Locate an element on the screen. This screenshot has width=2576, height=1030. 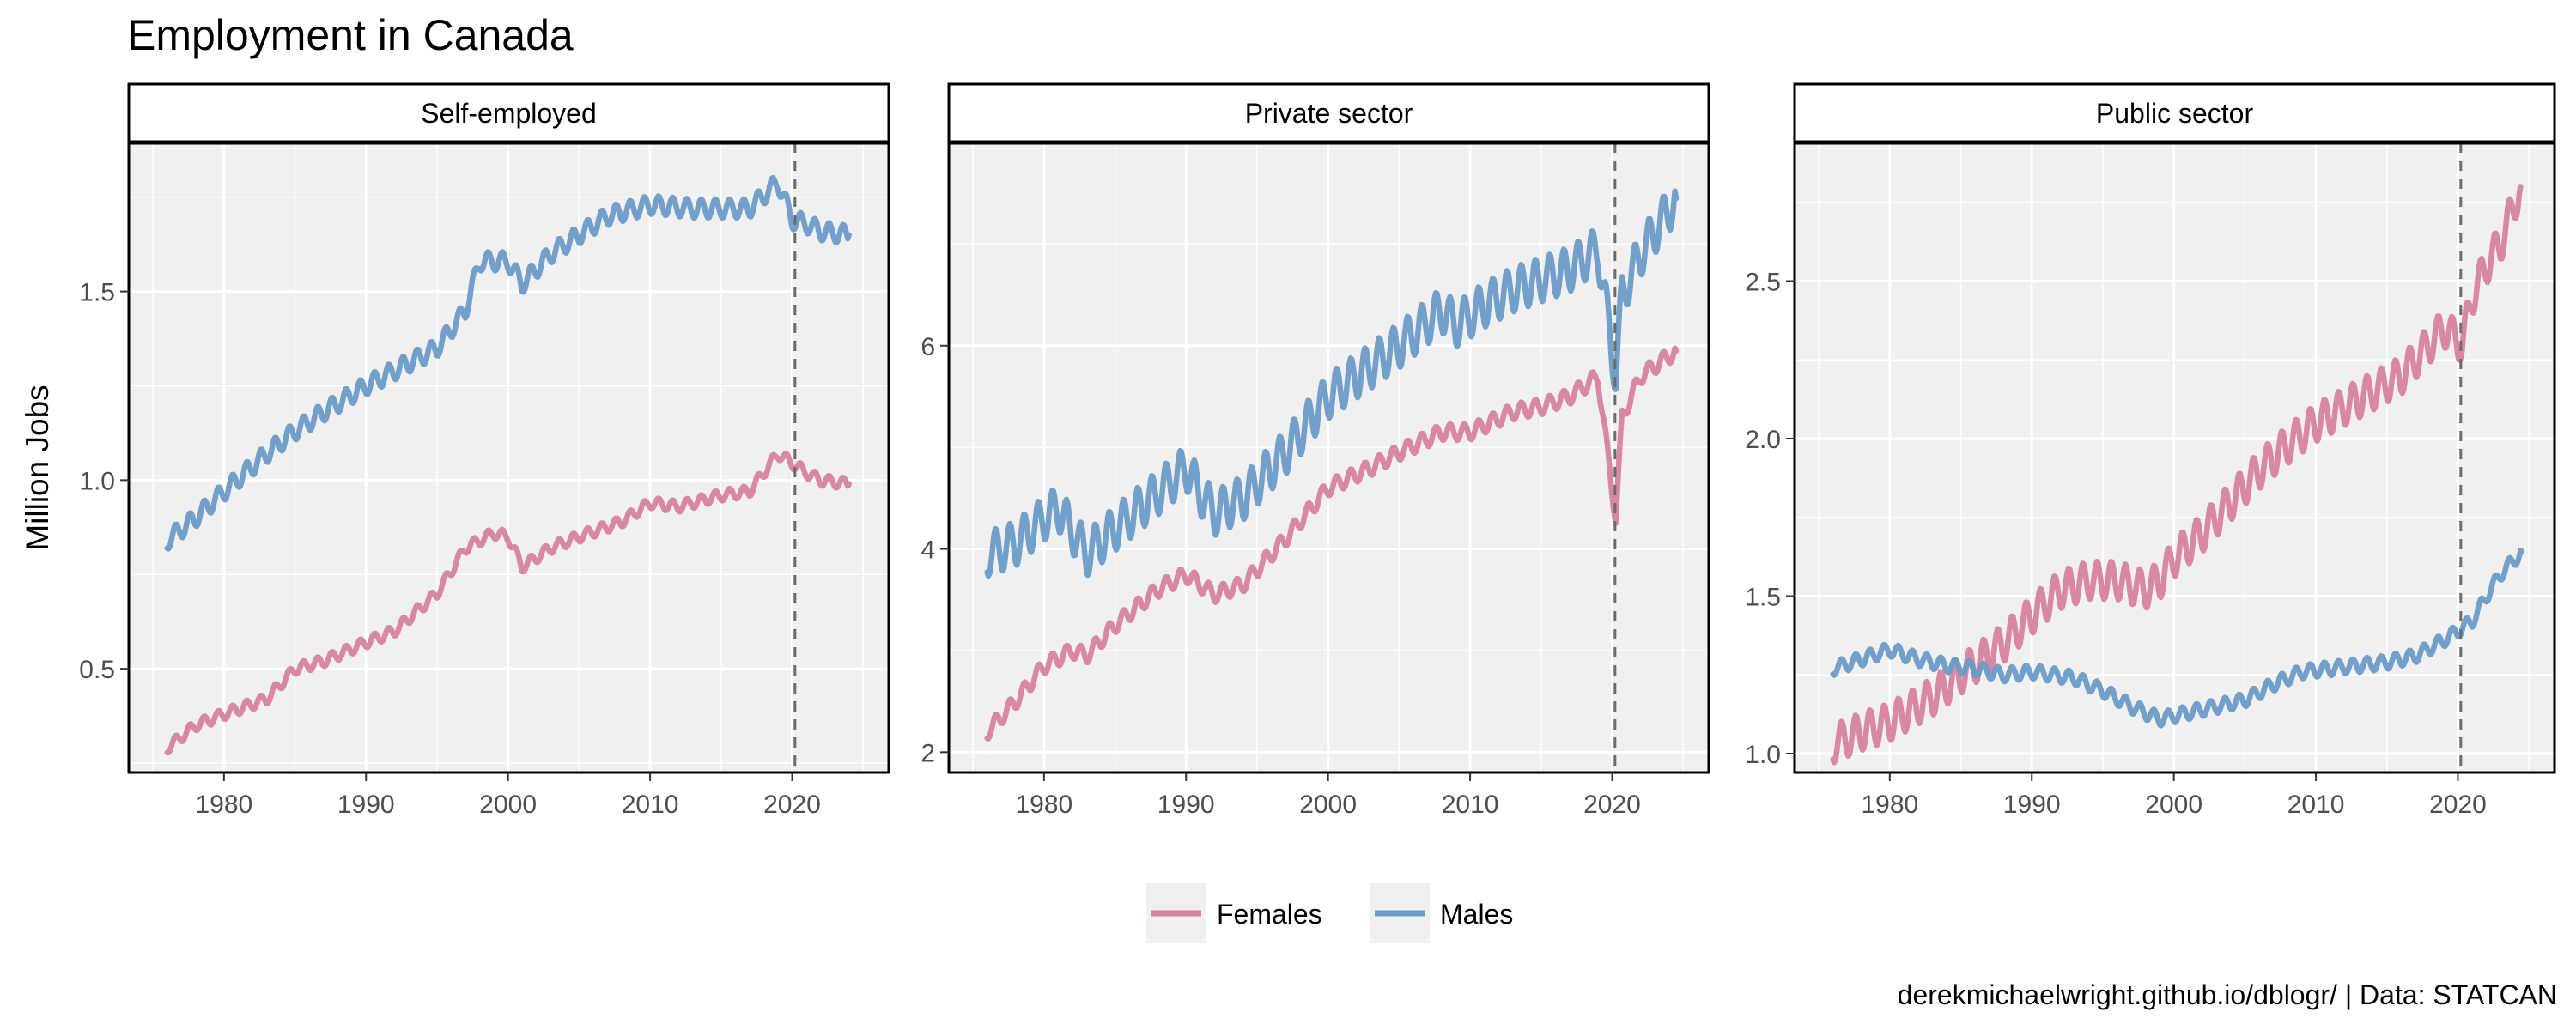
y-tick-label: 0.5 is located at coordinates (97, 670).